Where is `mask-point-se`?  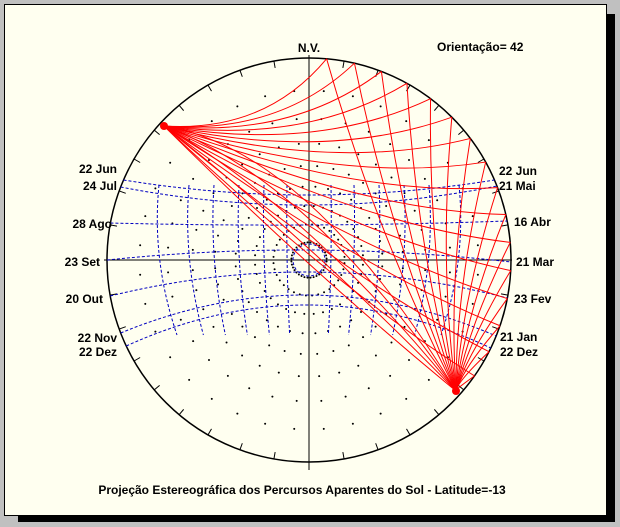
mask-point-se is located at coordinates (456, 391).